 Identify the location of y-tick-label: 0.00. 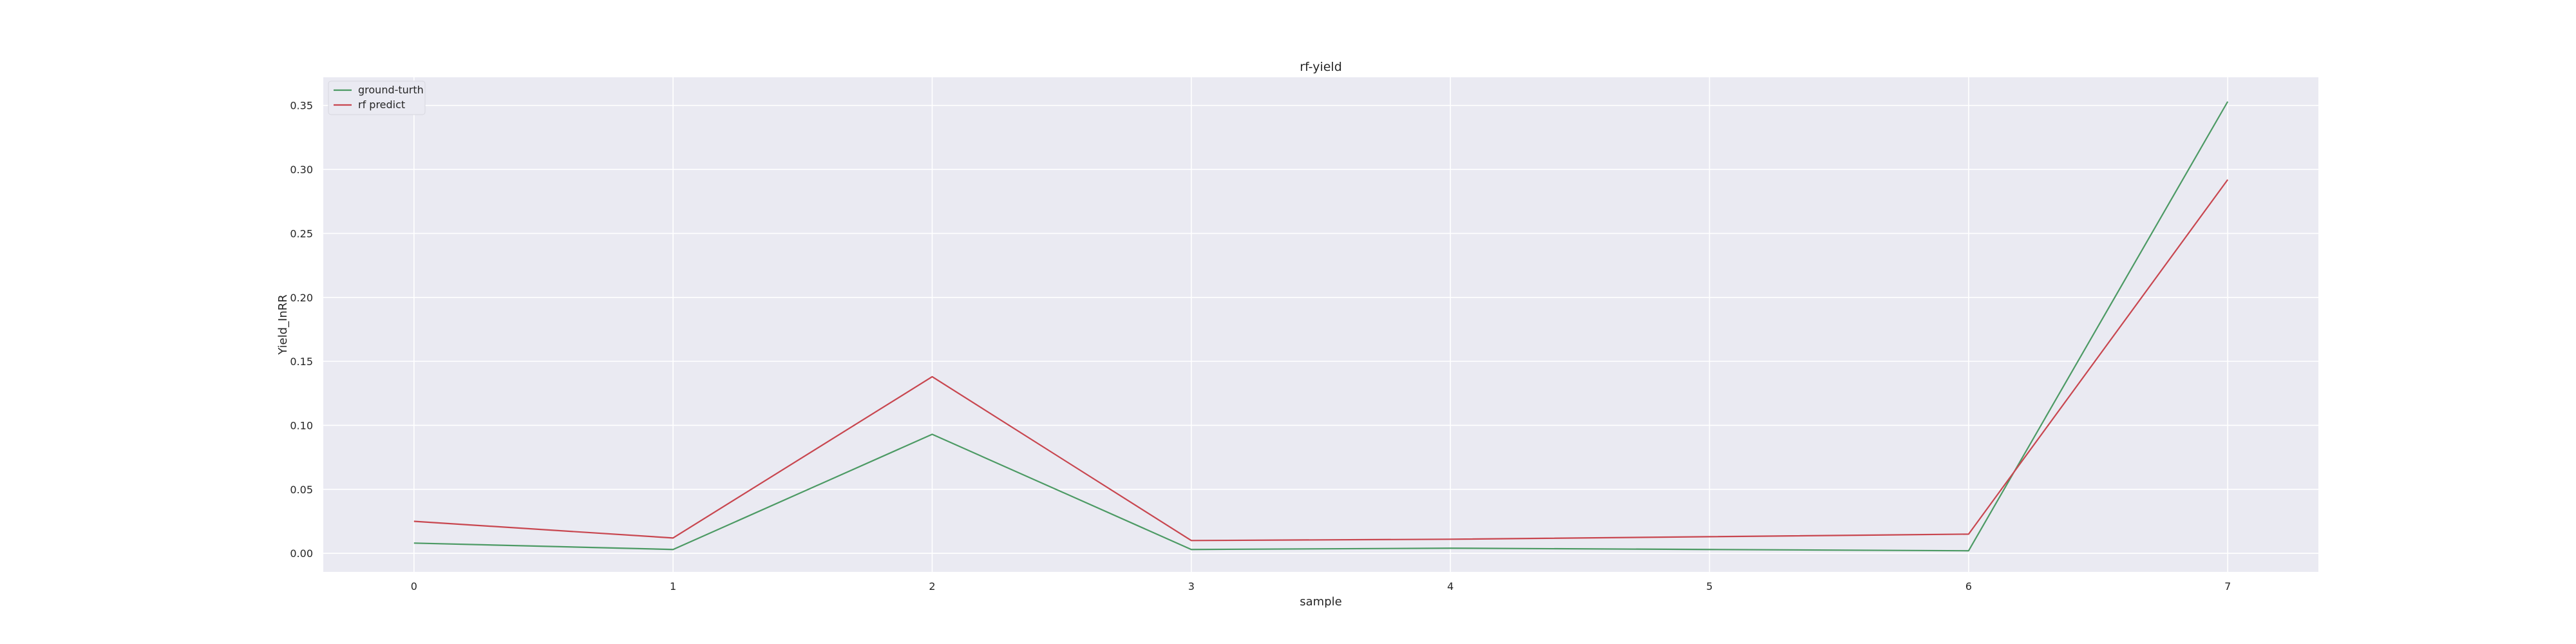
(301, 554).